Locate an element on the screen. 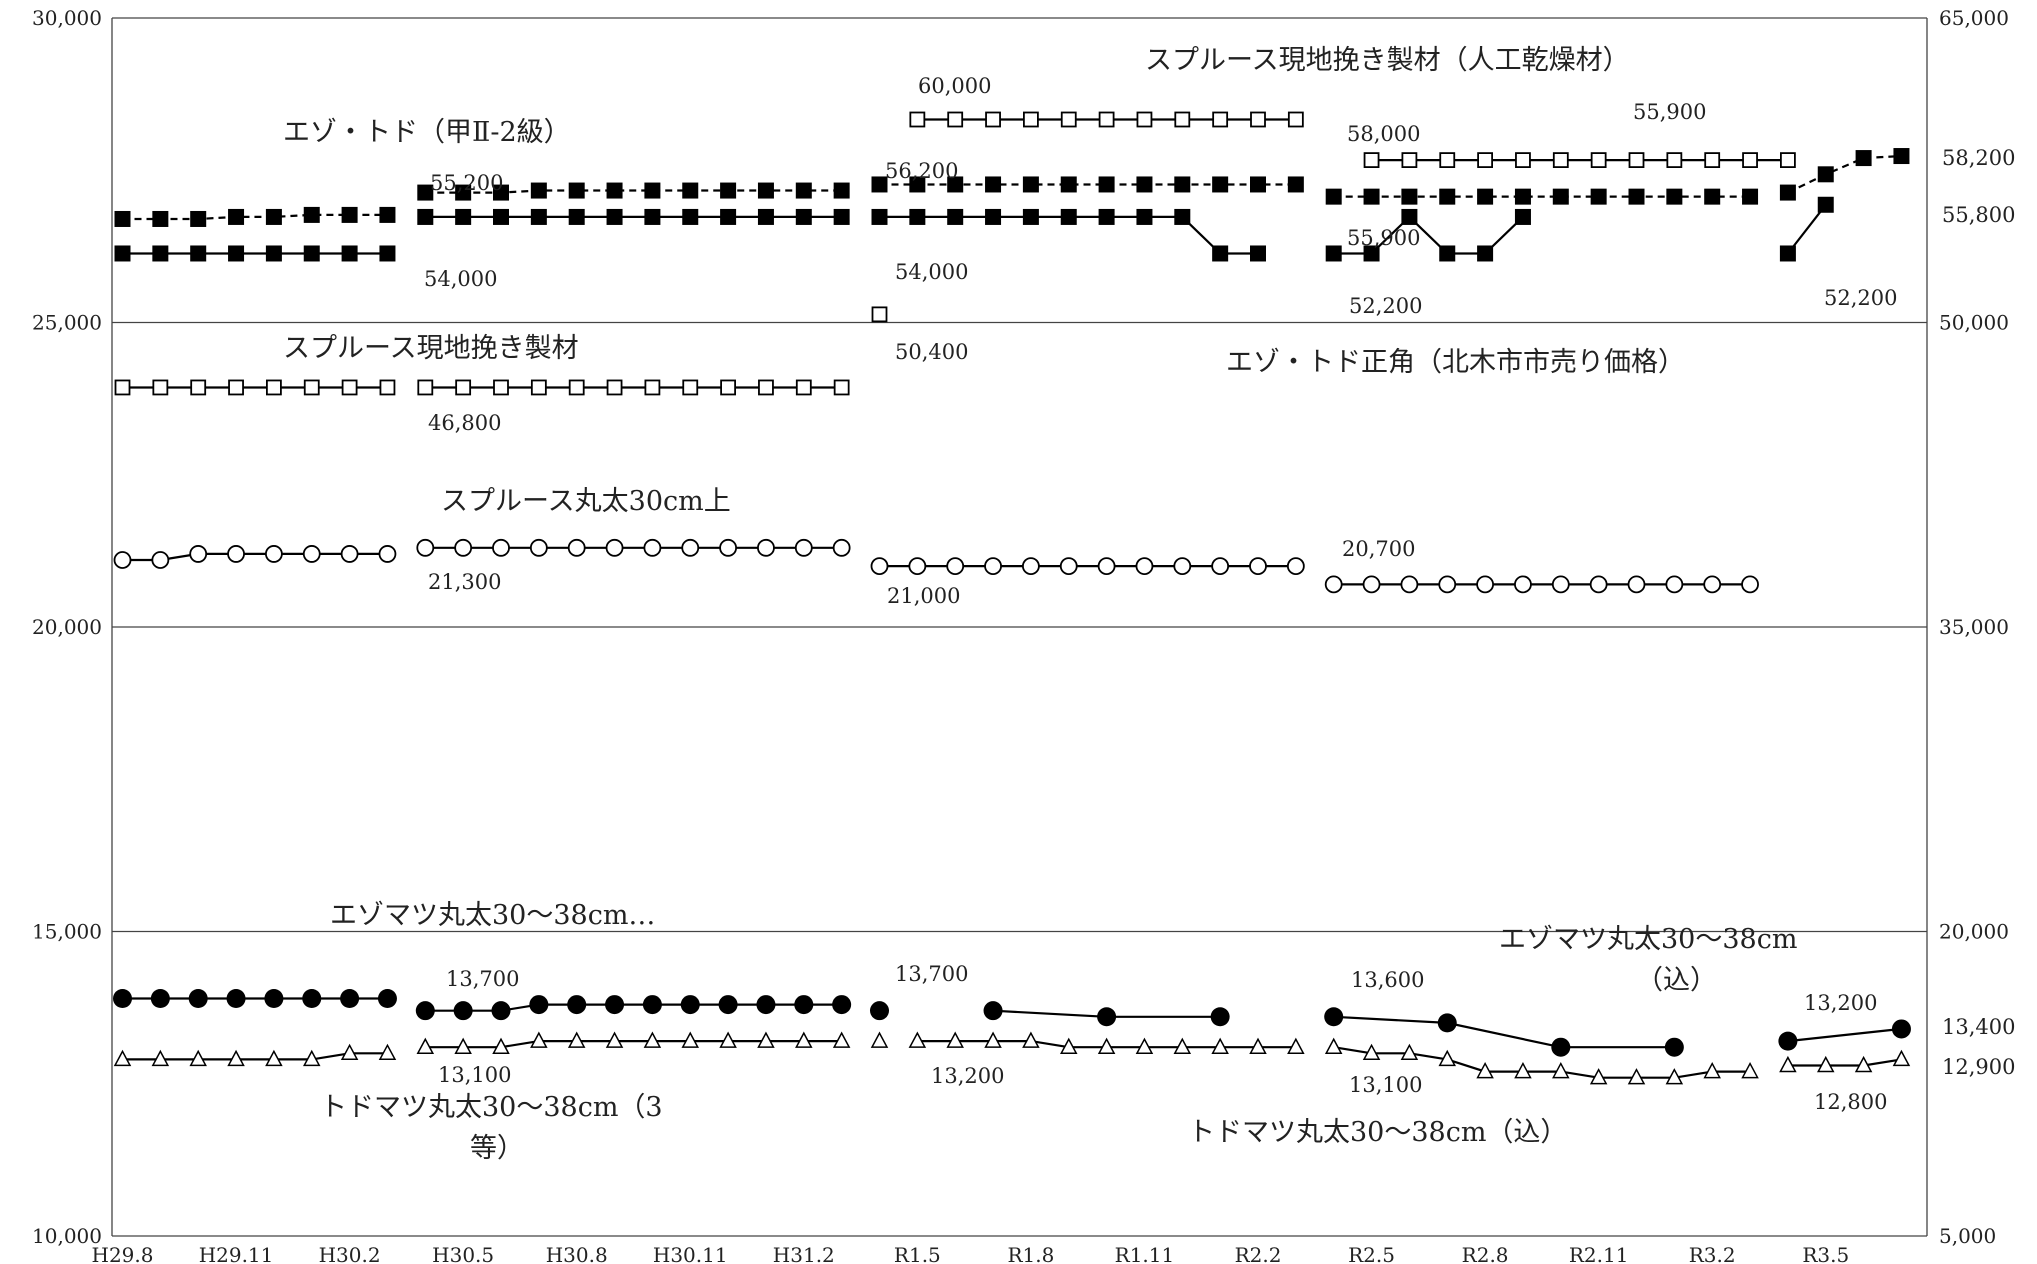  right-tick-label: 35,000 is located at coordinates (1974, 627).